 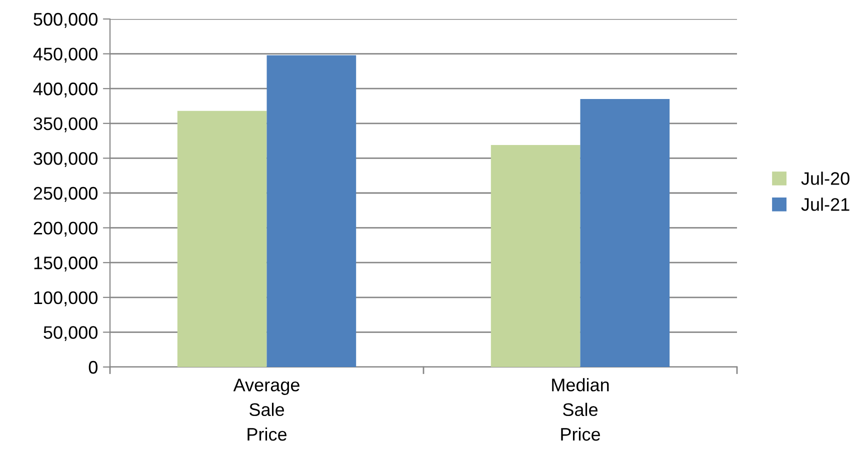 I want to click on y-tick-label: 400,000, so click(x=65, y=90).